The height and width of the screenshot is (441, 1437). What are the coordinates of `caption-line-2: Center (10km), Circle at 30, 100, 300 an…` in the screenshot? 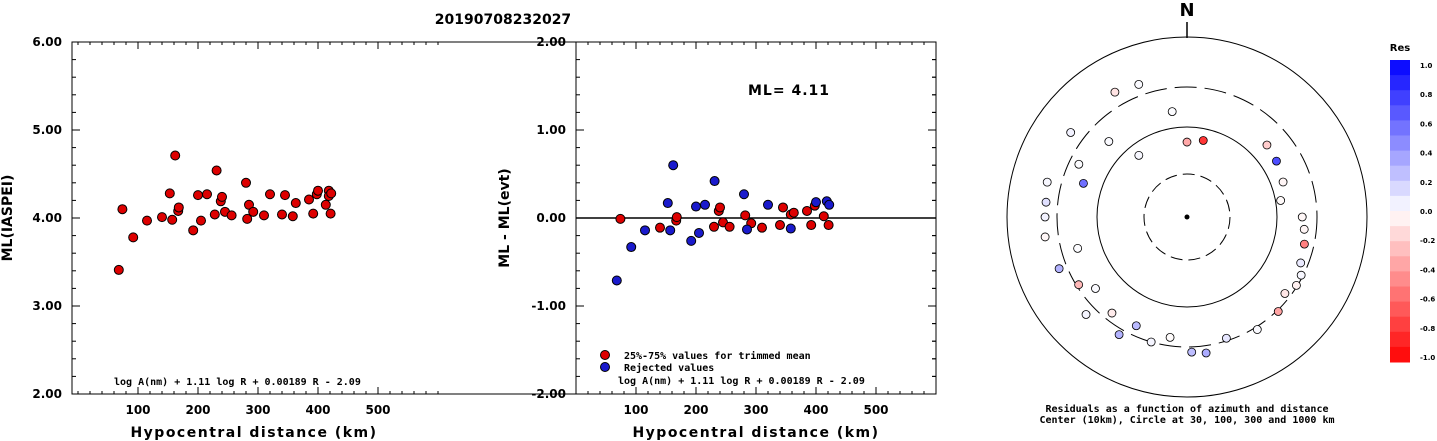 It's located at (1186, 420).